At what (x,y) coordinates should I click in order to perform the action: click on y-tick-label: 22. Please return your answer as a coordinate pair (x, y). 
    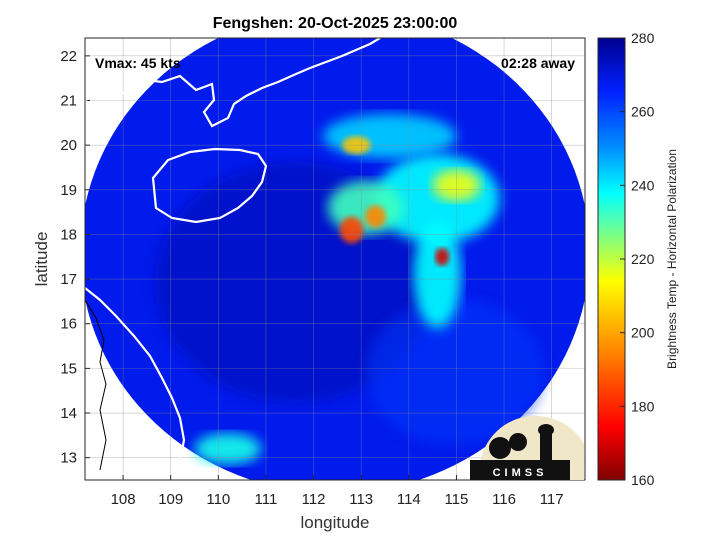
    Looking at the image, I should click on (68, 56).